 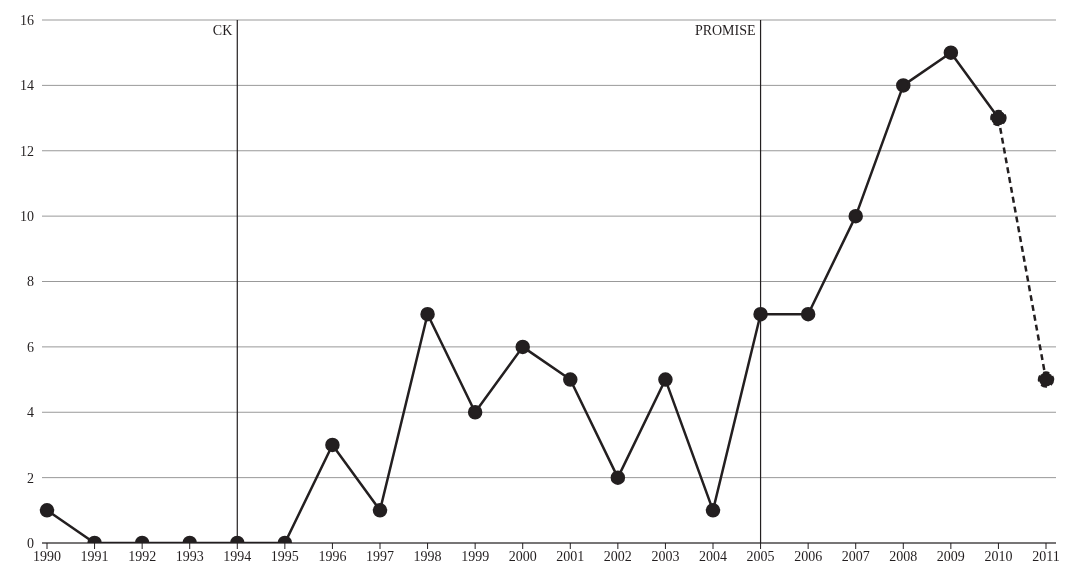 I want to click on y-tick-label: 2, so click(x=30, y=478).